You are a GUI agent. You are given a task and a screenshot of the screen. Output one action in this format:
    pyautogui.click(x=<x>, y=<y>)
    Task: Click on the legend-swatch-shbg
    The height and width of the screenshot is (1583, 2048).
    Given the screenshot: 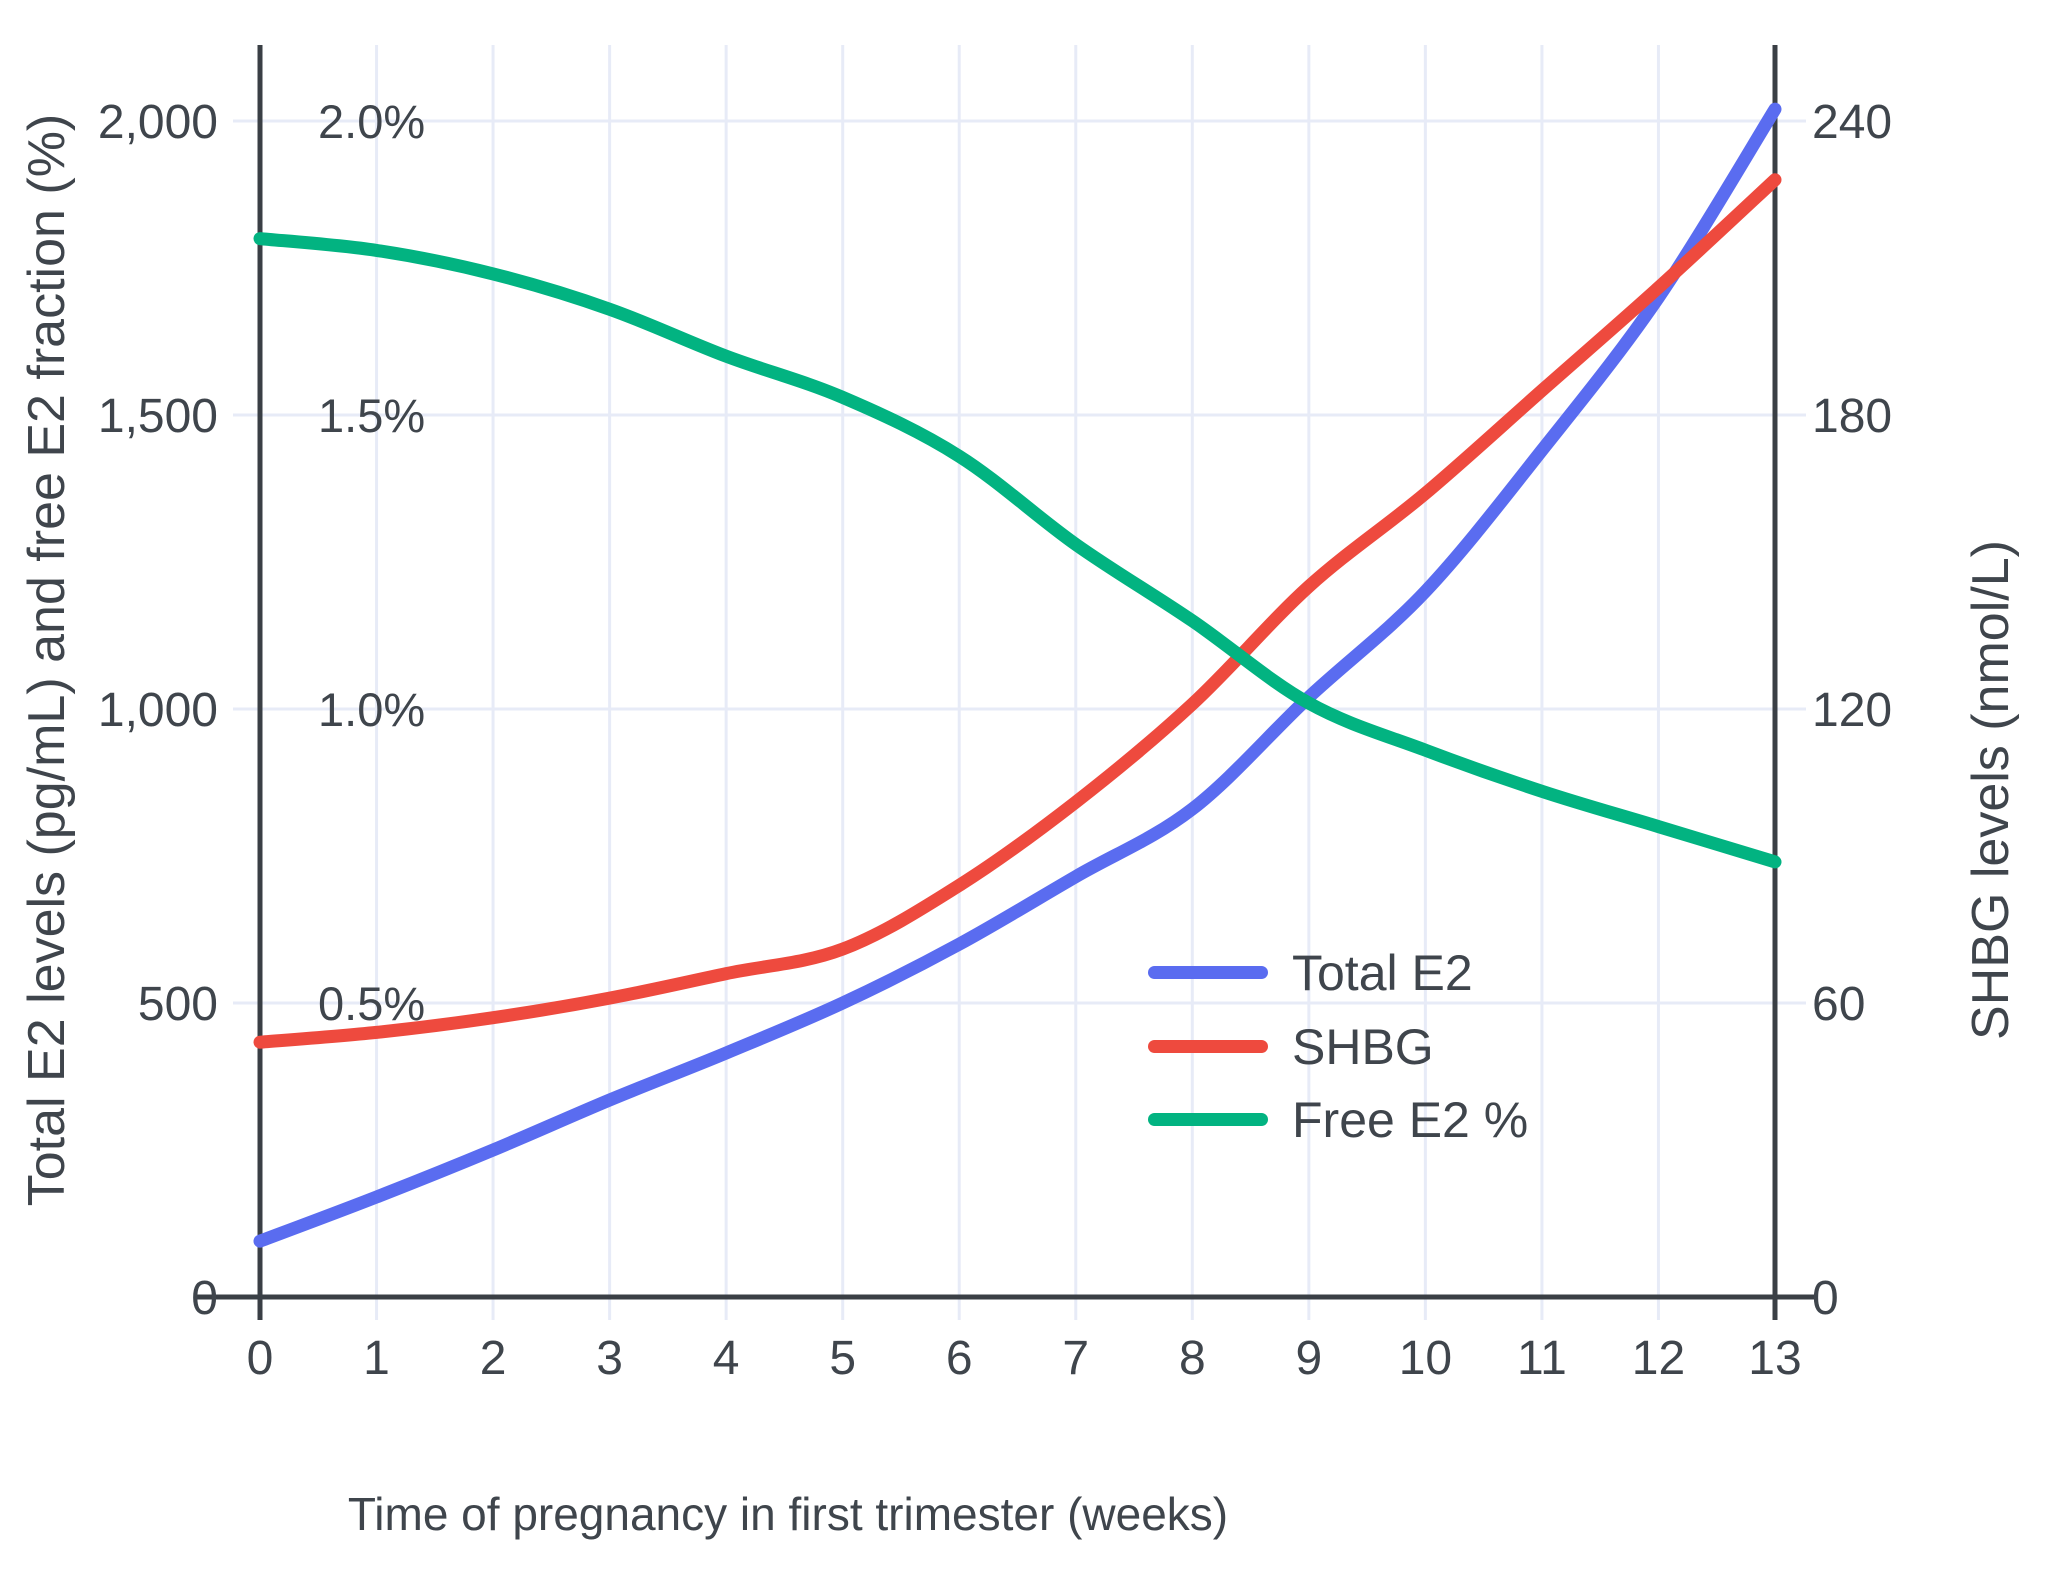 What is the action you would take?
    pyautogui.click(x=1208, y=1046)
    